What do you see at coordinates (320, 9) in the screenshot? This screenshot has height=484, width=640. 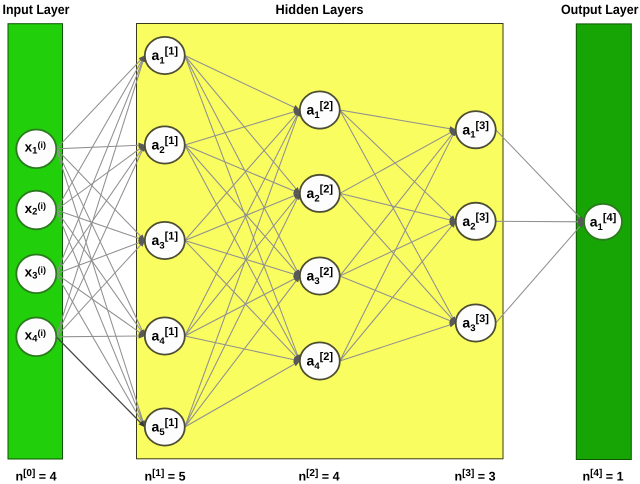 I see `svg-text: Hidden Layers` at bounding box center [320, 9].